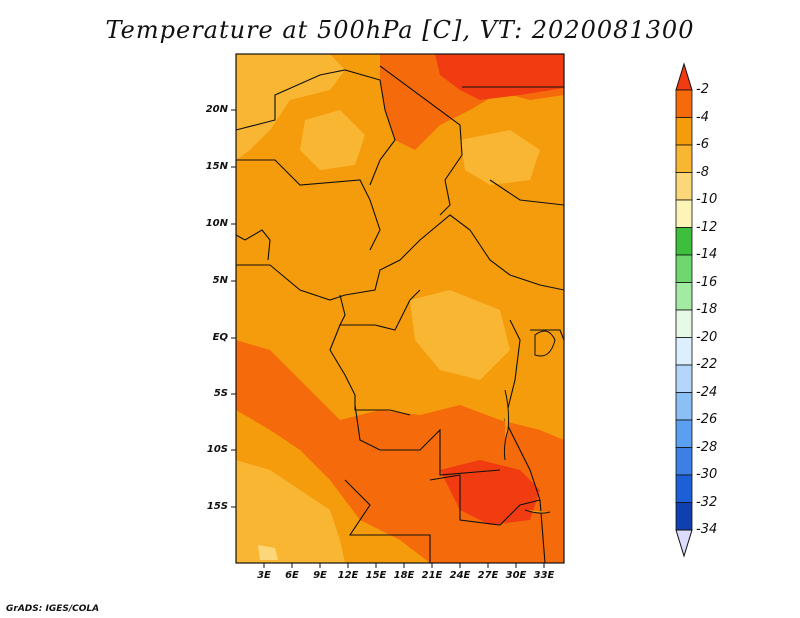 This screenshot has height=618, width=800. Describe the element at coordinates (217, 506) in the screenshot. I see `lat-label-15s: 15S` at that location.